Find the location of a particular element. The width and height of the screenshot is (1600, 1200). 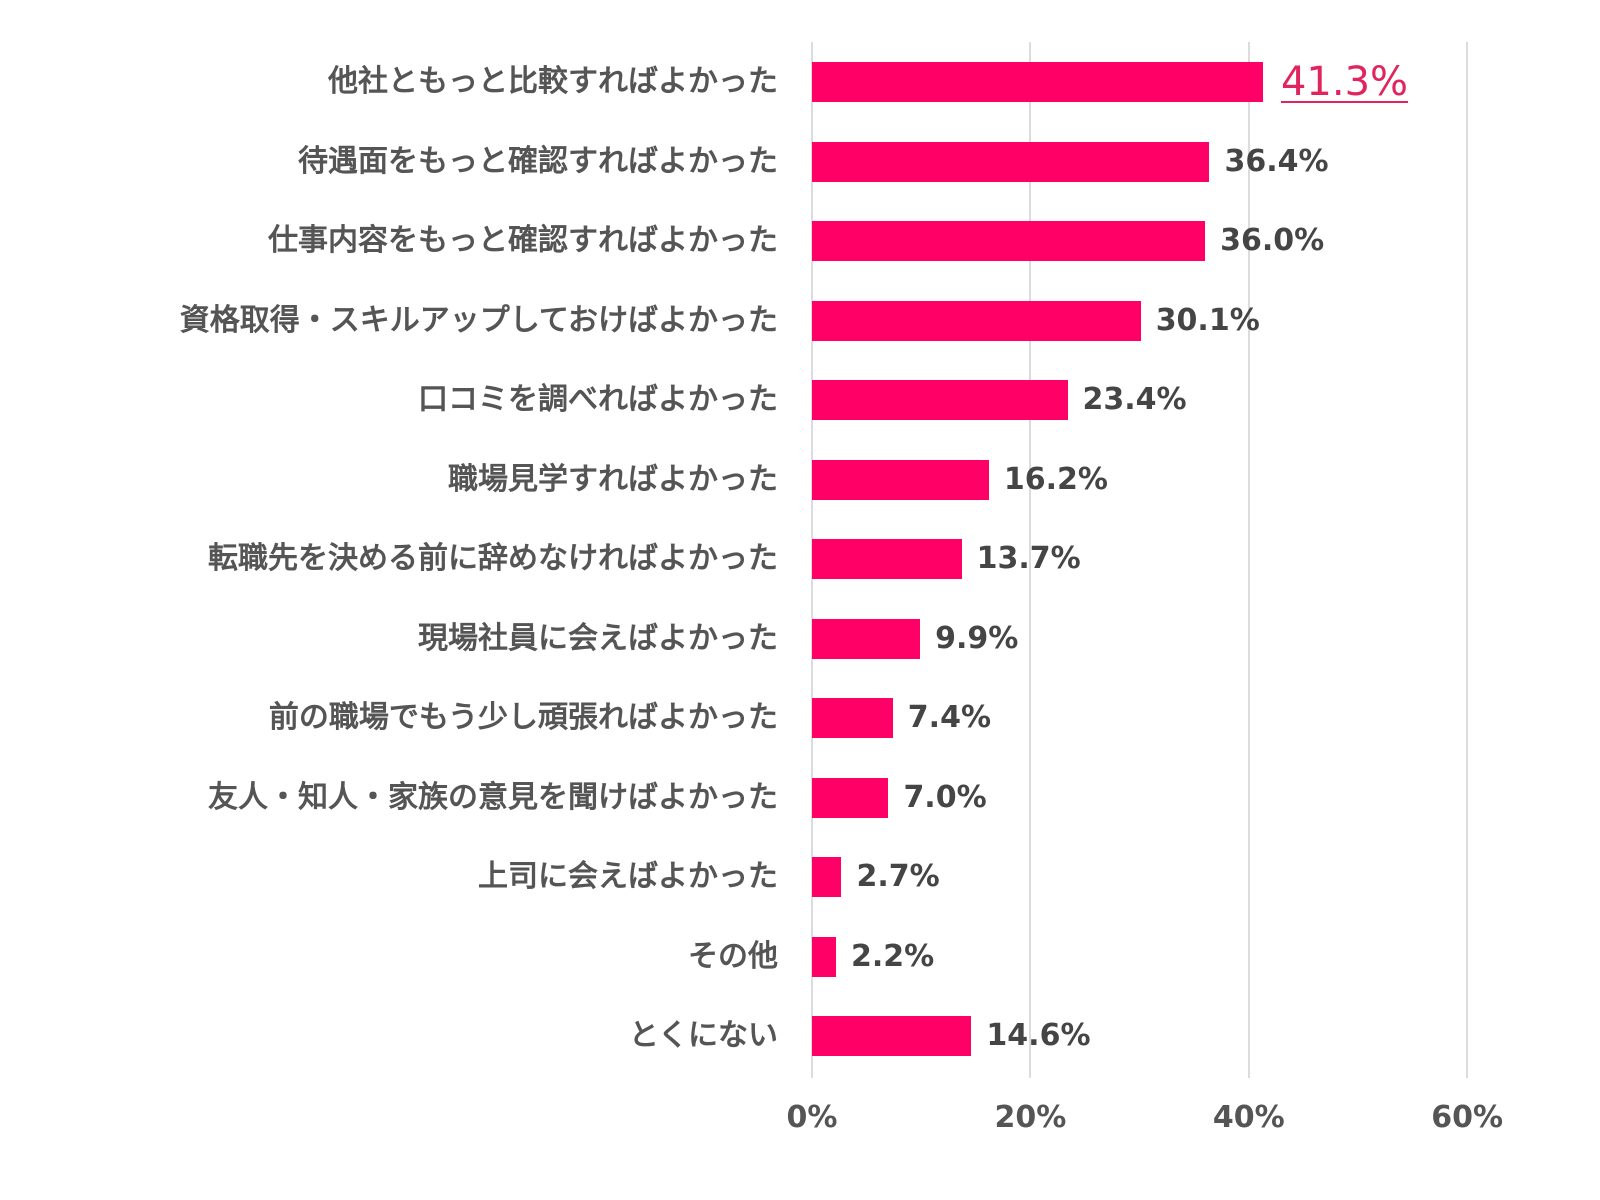

bar-row: 転職先を決める前に辞めなければよかった 13.7% is located at coordinates (800, 559).